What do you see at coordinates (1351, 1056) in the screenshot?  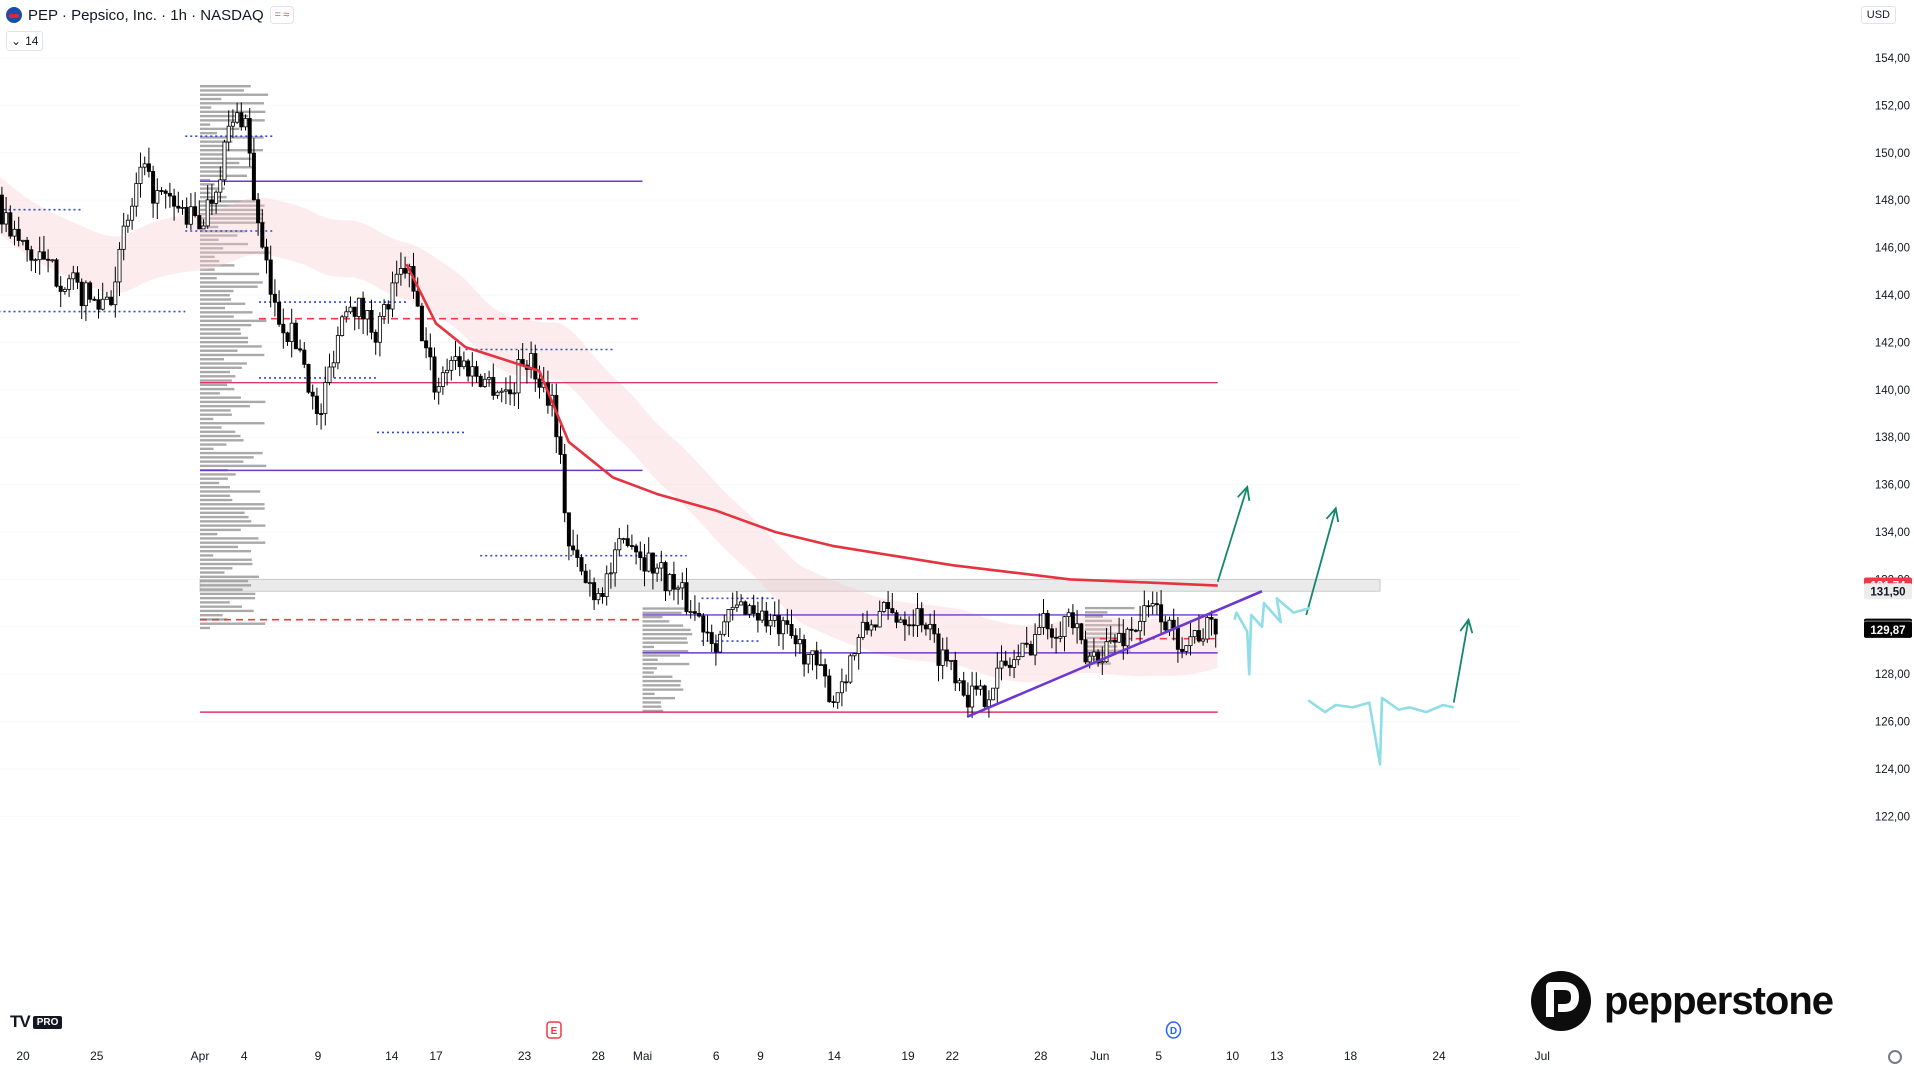 I see `x-tick-label: 18` at bounding box center [1351, 1056].